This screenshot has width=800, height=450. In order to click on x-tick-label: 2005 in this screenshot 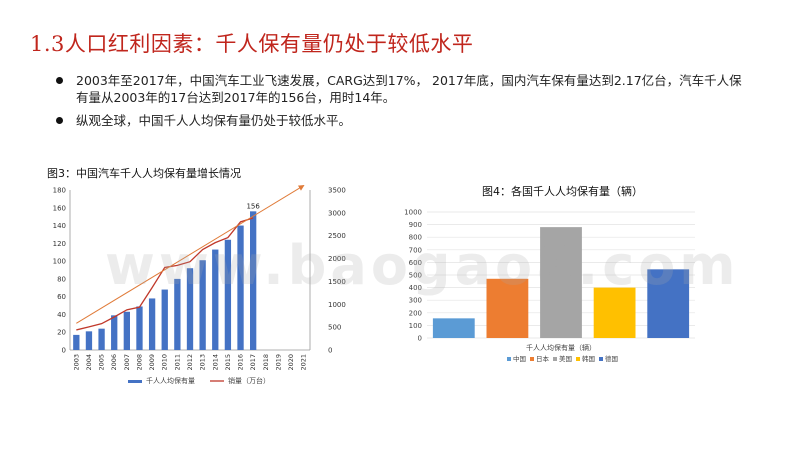, I will do `click(102, 362)`.